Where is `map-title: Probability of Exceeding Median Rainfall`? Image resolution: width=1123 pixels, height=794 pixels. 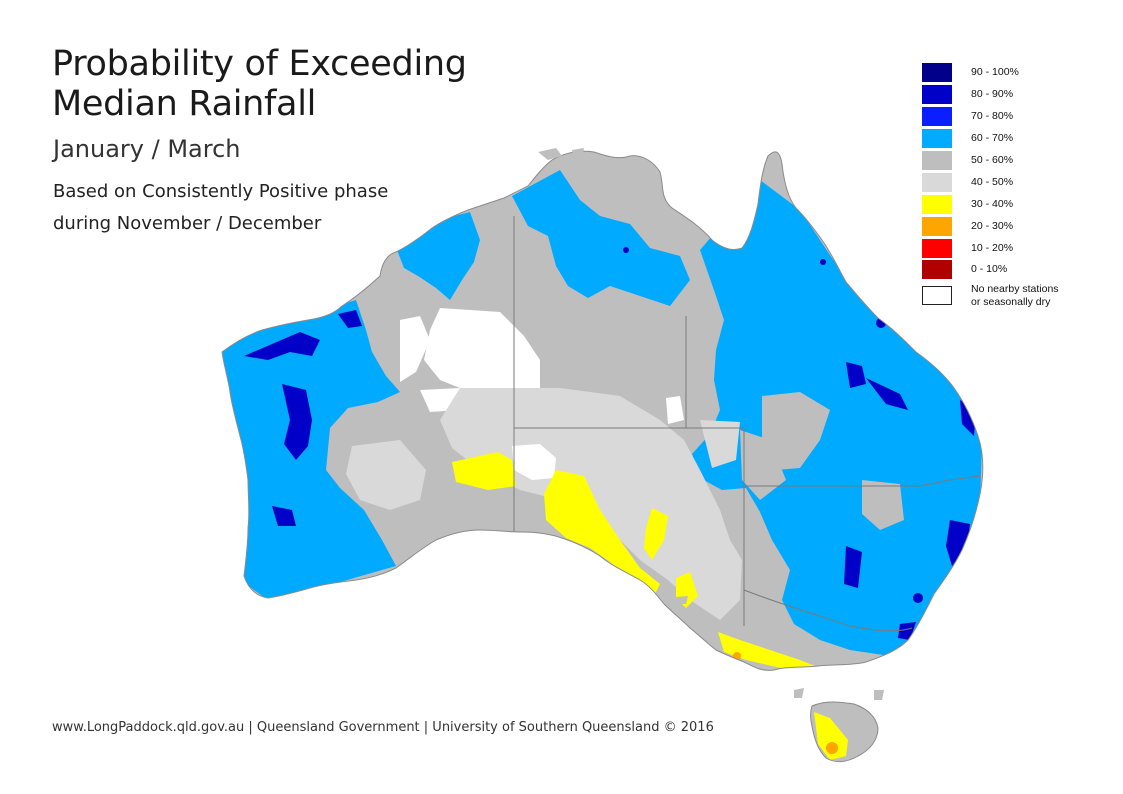
map-title: Probability of Exceeding Median Rainfall is located at coordinates (259, 84).